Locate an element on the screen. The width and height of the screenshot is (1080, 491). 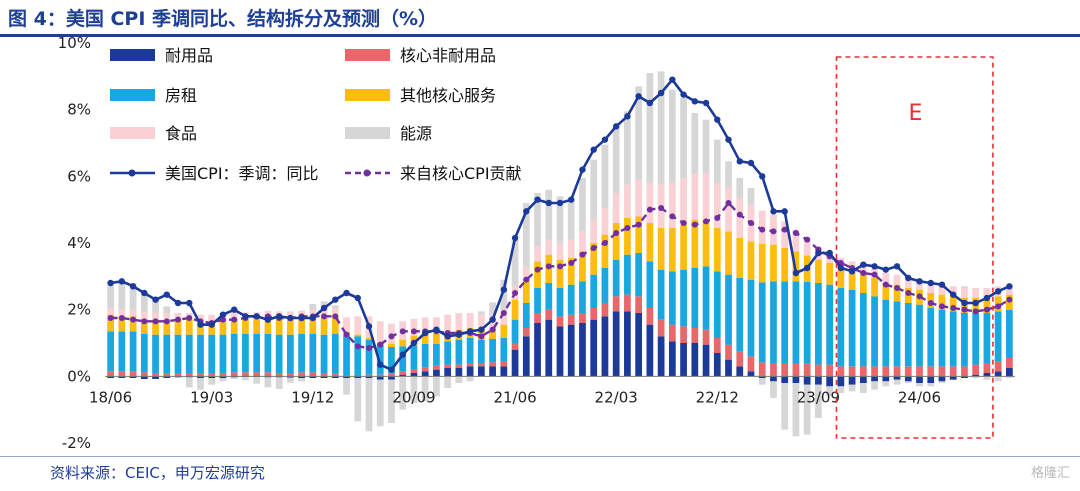
legend-label-core_nondurables: 核心非耐用品 is located at coordinates (448, 55).